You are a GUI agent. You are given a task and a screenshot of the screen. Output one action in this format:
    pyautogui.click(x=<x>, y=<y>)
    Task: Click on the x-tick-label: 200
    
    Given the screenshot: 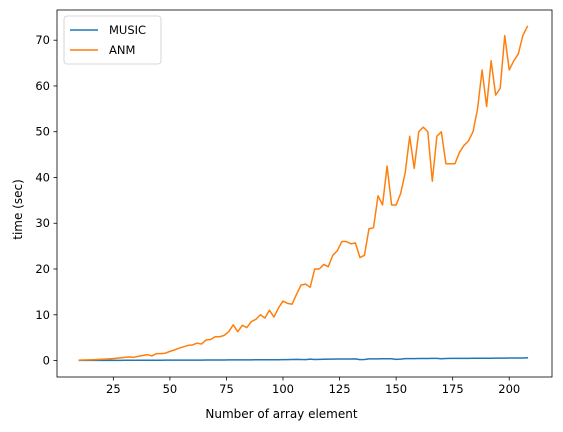 What is the action you would take?
    pyautogui.click(x=509, y=389)
    